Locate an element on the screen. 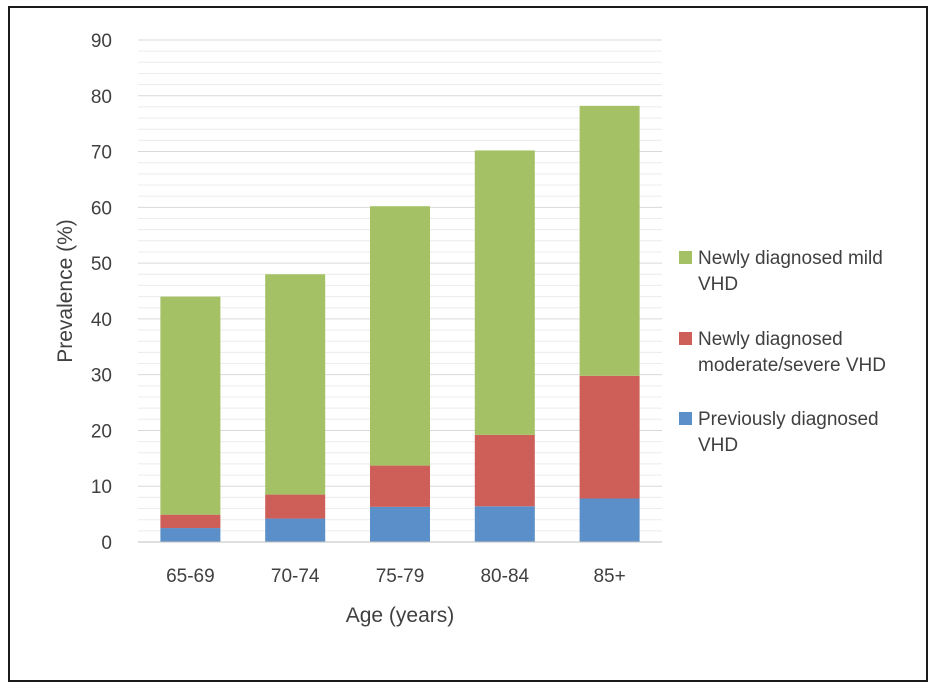 The image size is (936, 686). x-axis-ticks: 65-69 70-74 75-79 80-84 85+ is located at coordinates (396, 576).